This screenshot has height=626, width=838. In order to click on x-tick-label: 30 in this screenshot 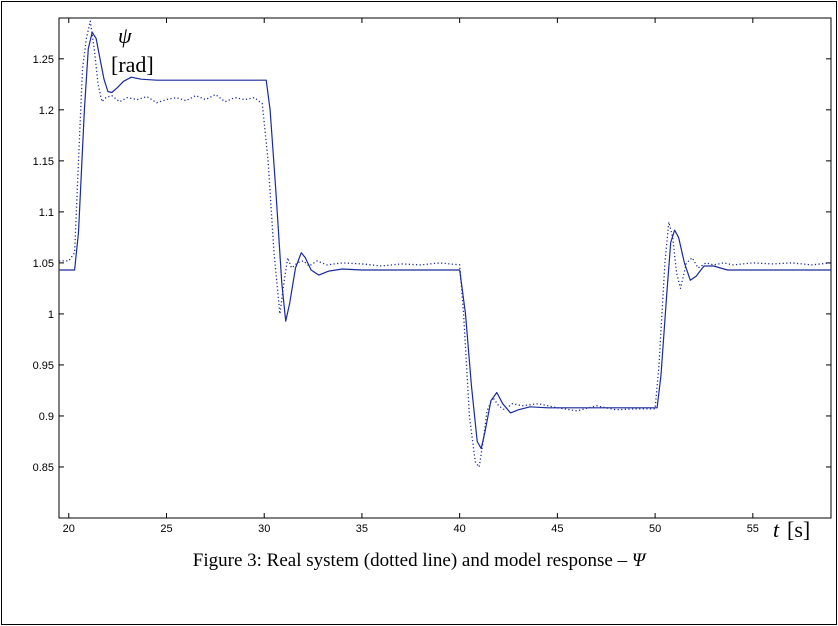, I will do `click(264, 529)`.